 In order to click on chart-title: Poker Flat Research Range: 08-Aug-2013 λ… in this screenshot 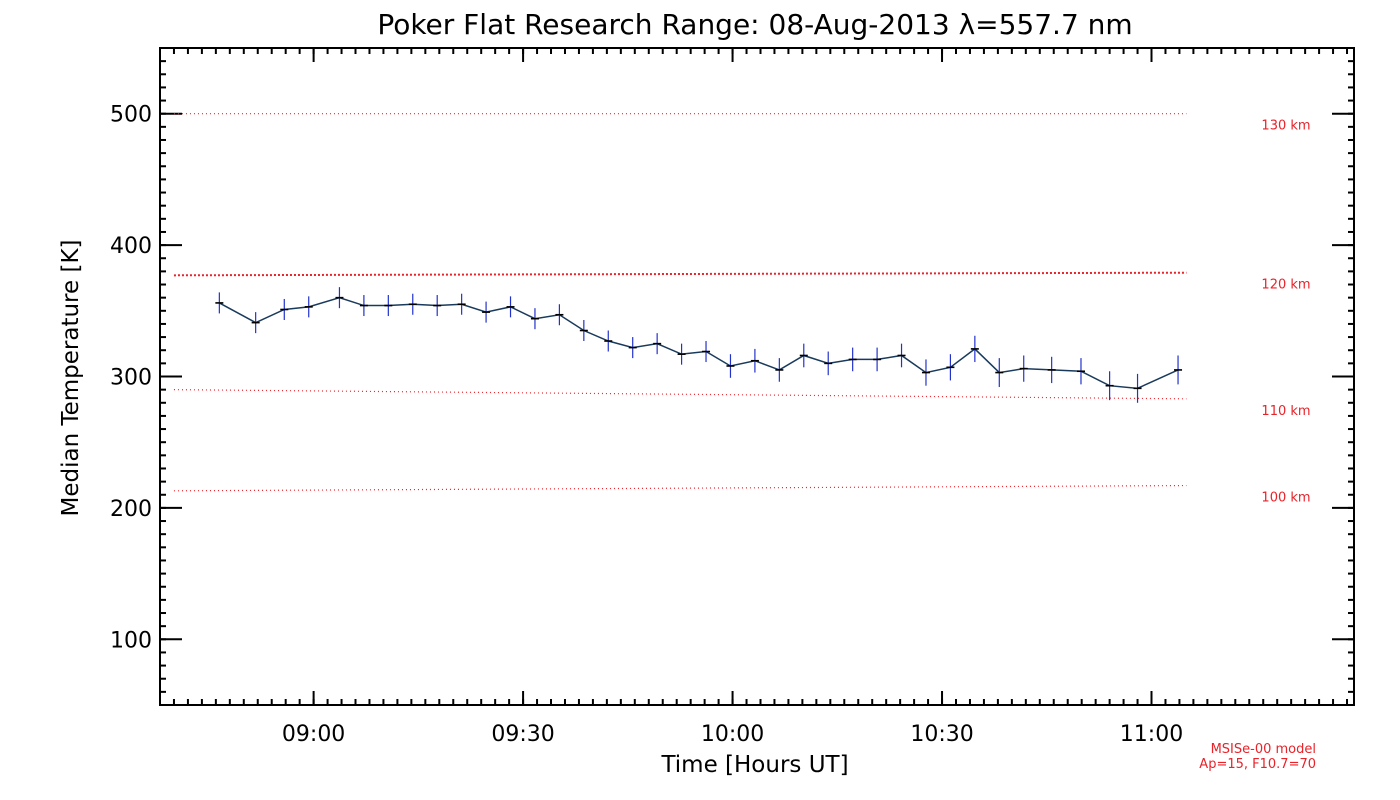, I will do `click(754, 24)`.